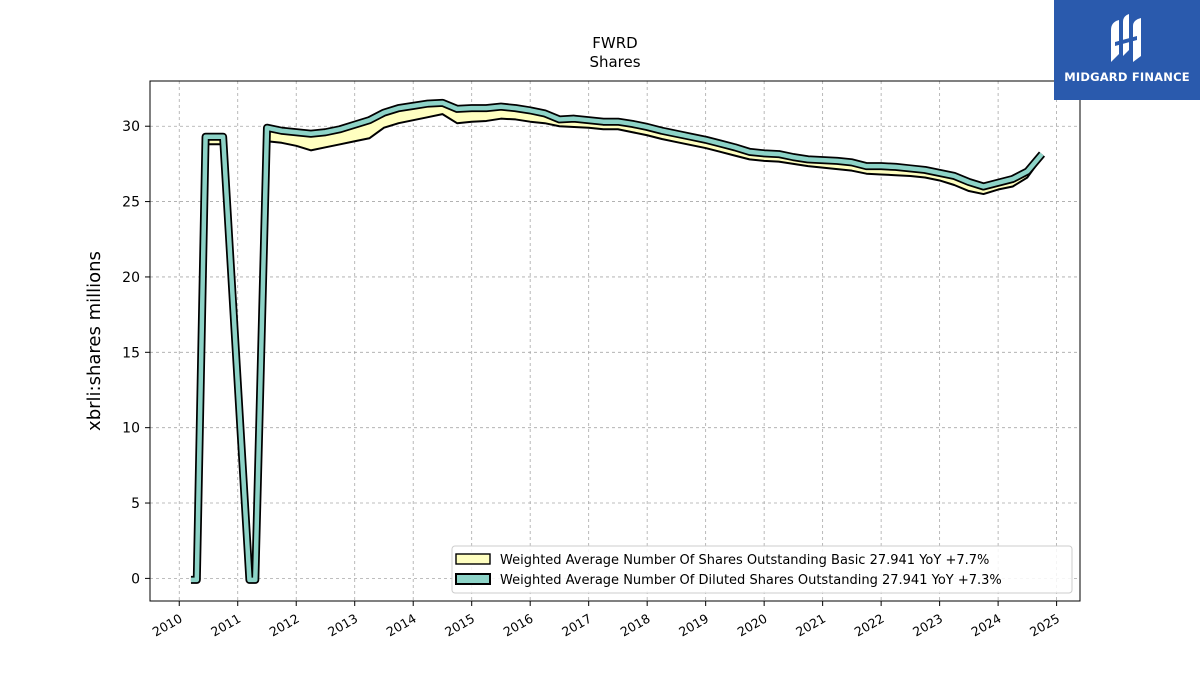  I want to click on x-tick-label: 2017, so click(576, 625).